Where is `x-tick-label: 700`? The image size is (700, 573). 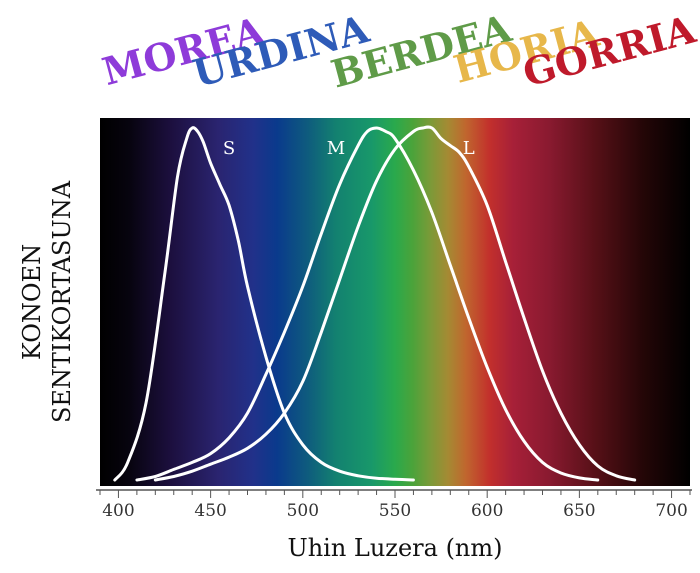 x-tick-label: 700 is located at coordinates (671, 511).